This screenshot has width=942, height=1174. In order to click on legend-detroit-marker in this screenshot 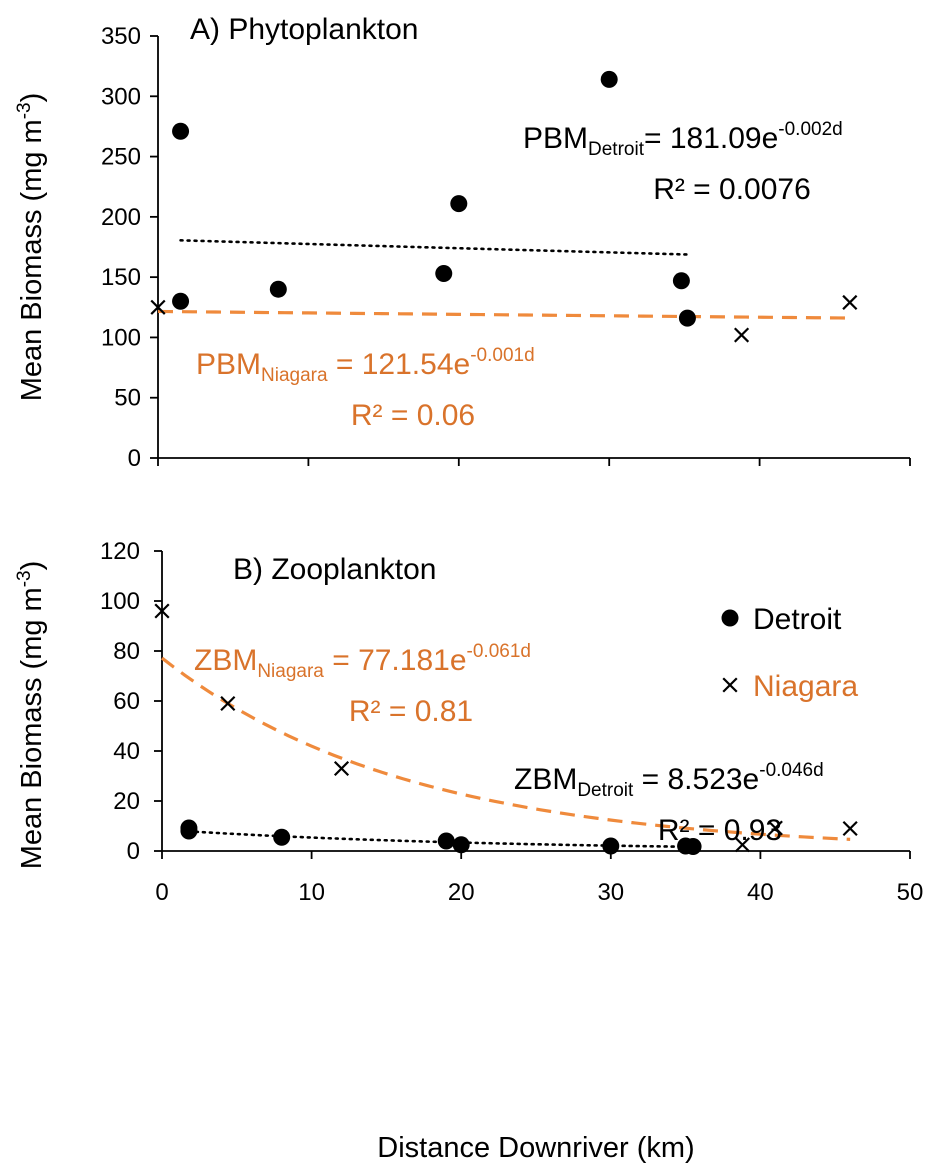, I will do `click(730, 618)`.